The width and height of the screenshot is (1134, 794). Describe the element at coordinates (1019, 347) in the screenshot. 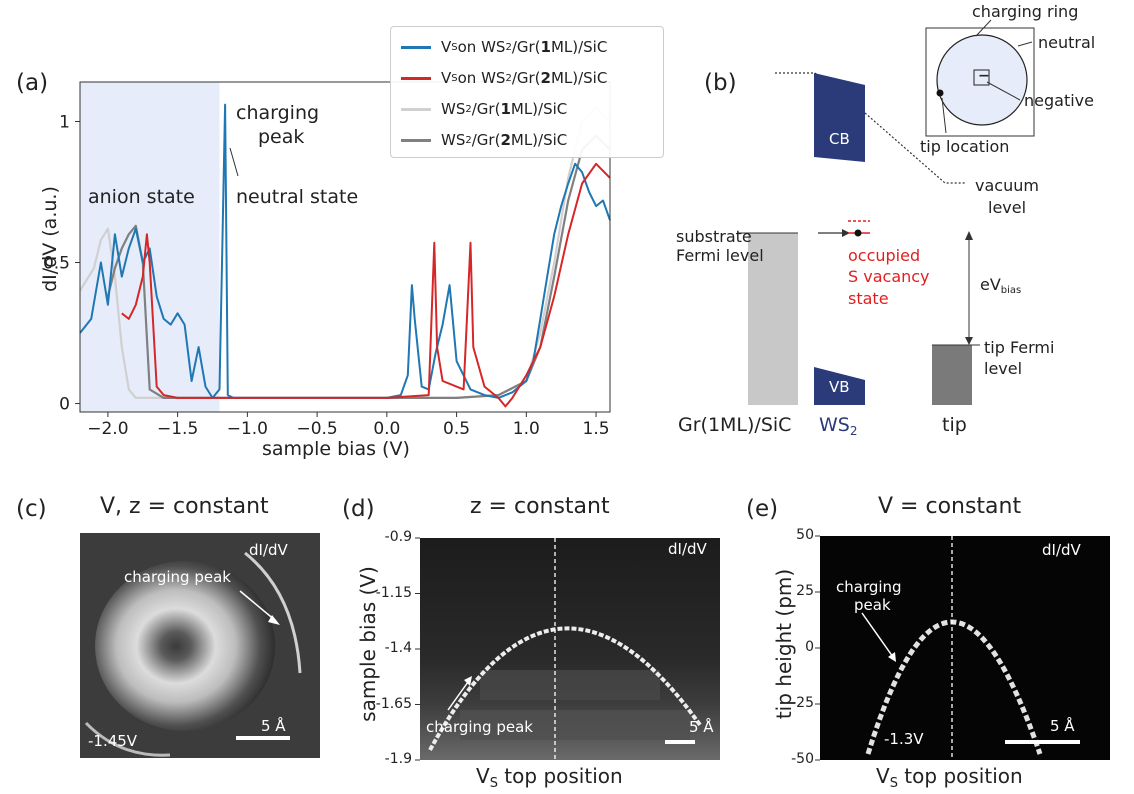

I see `tip-fermi-label-1: tip Fermi` at that location.